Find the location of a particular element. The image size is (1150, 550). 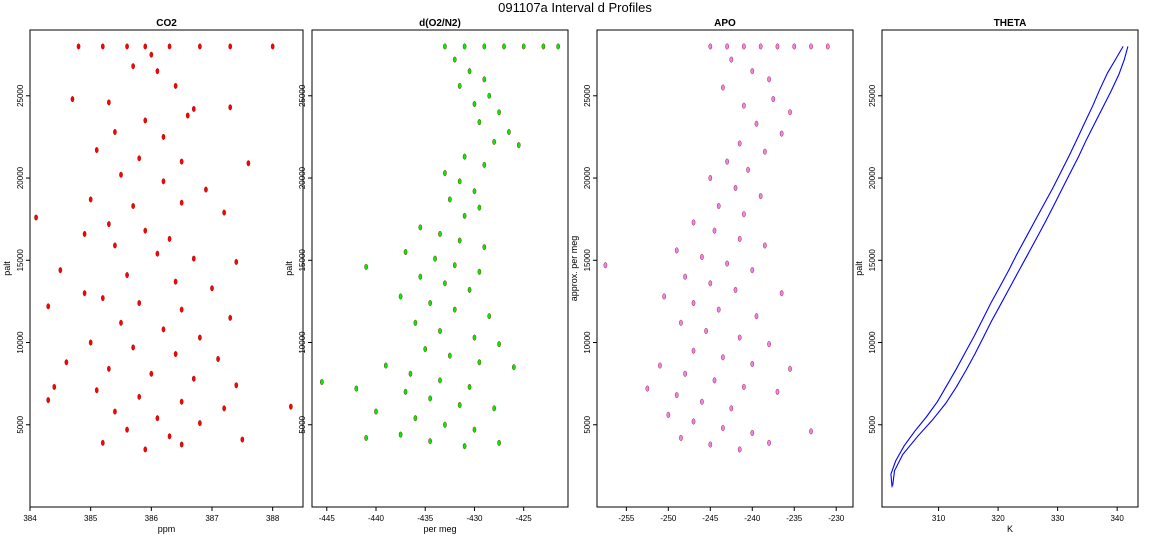

x-tick-label: -235 is located at coordinates (794, 518).